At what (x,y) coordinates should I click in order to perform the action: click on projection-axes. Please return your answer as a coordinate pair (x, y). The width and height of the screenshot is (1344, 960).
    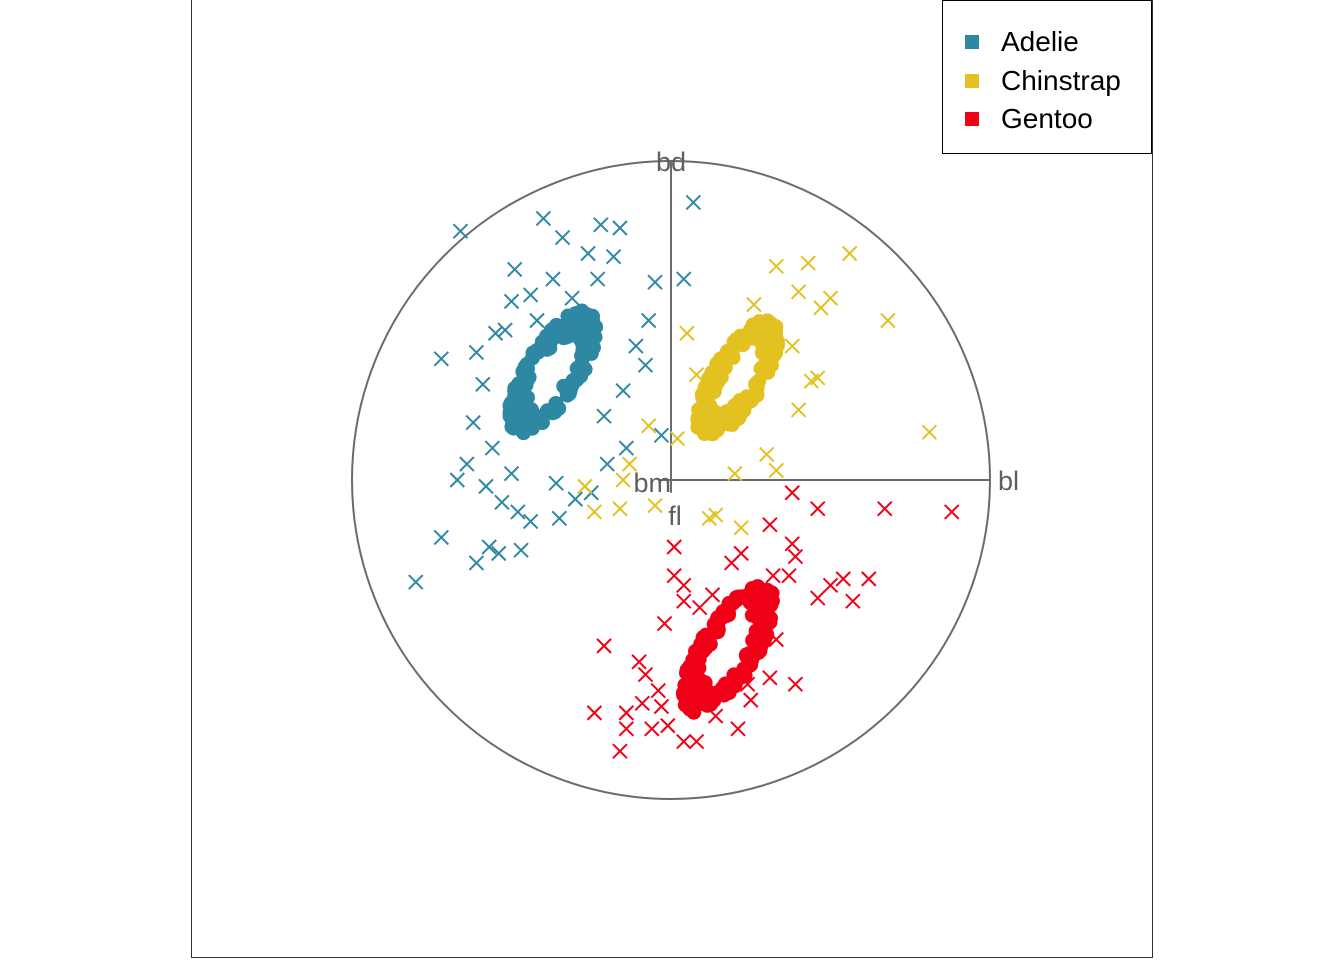
    Looking at the image, I should click on (824, 327).